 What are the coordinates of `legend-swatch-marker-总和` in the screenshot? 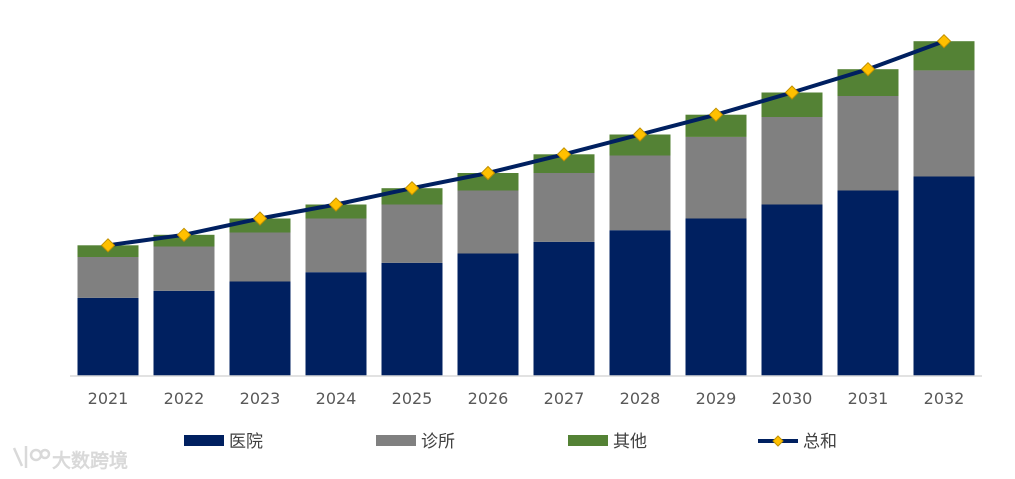 It's located at (778, 441).